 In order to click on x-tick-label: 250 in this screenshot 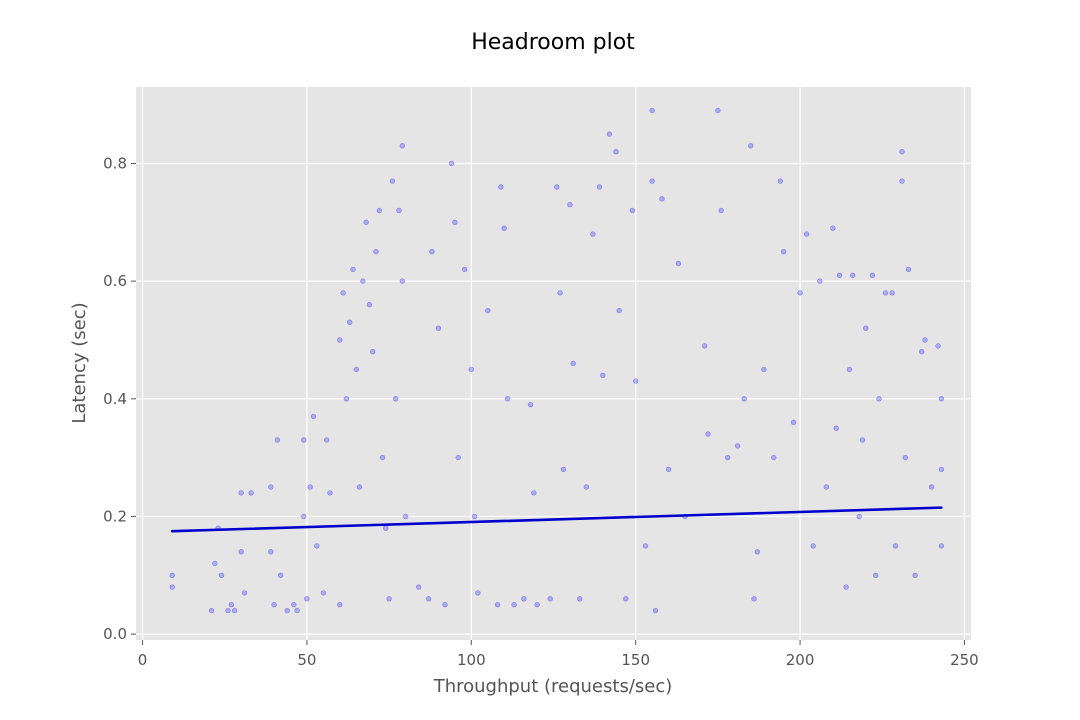, I will do `click(964, 660)`.